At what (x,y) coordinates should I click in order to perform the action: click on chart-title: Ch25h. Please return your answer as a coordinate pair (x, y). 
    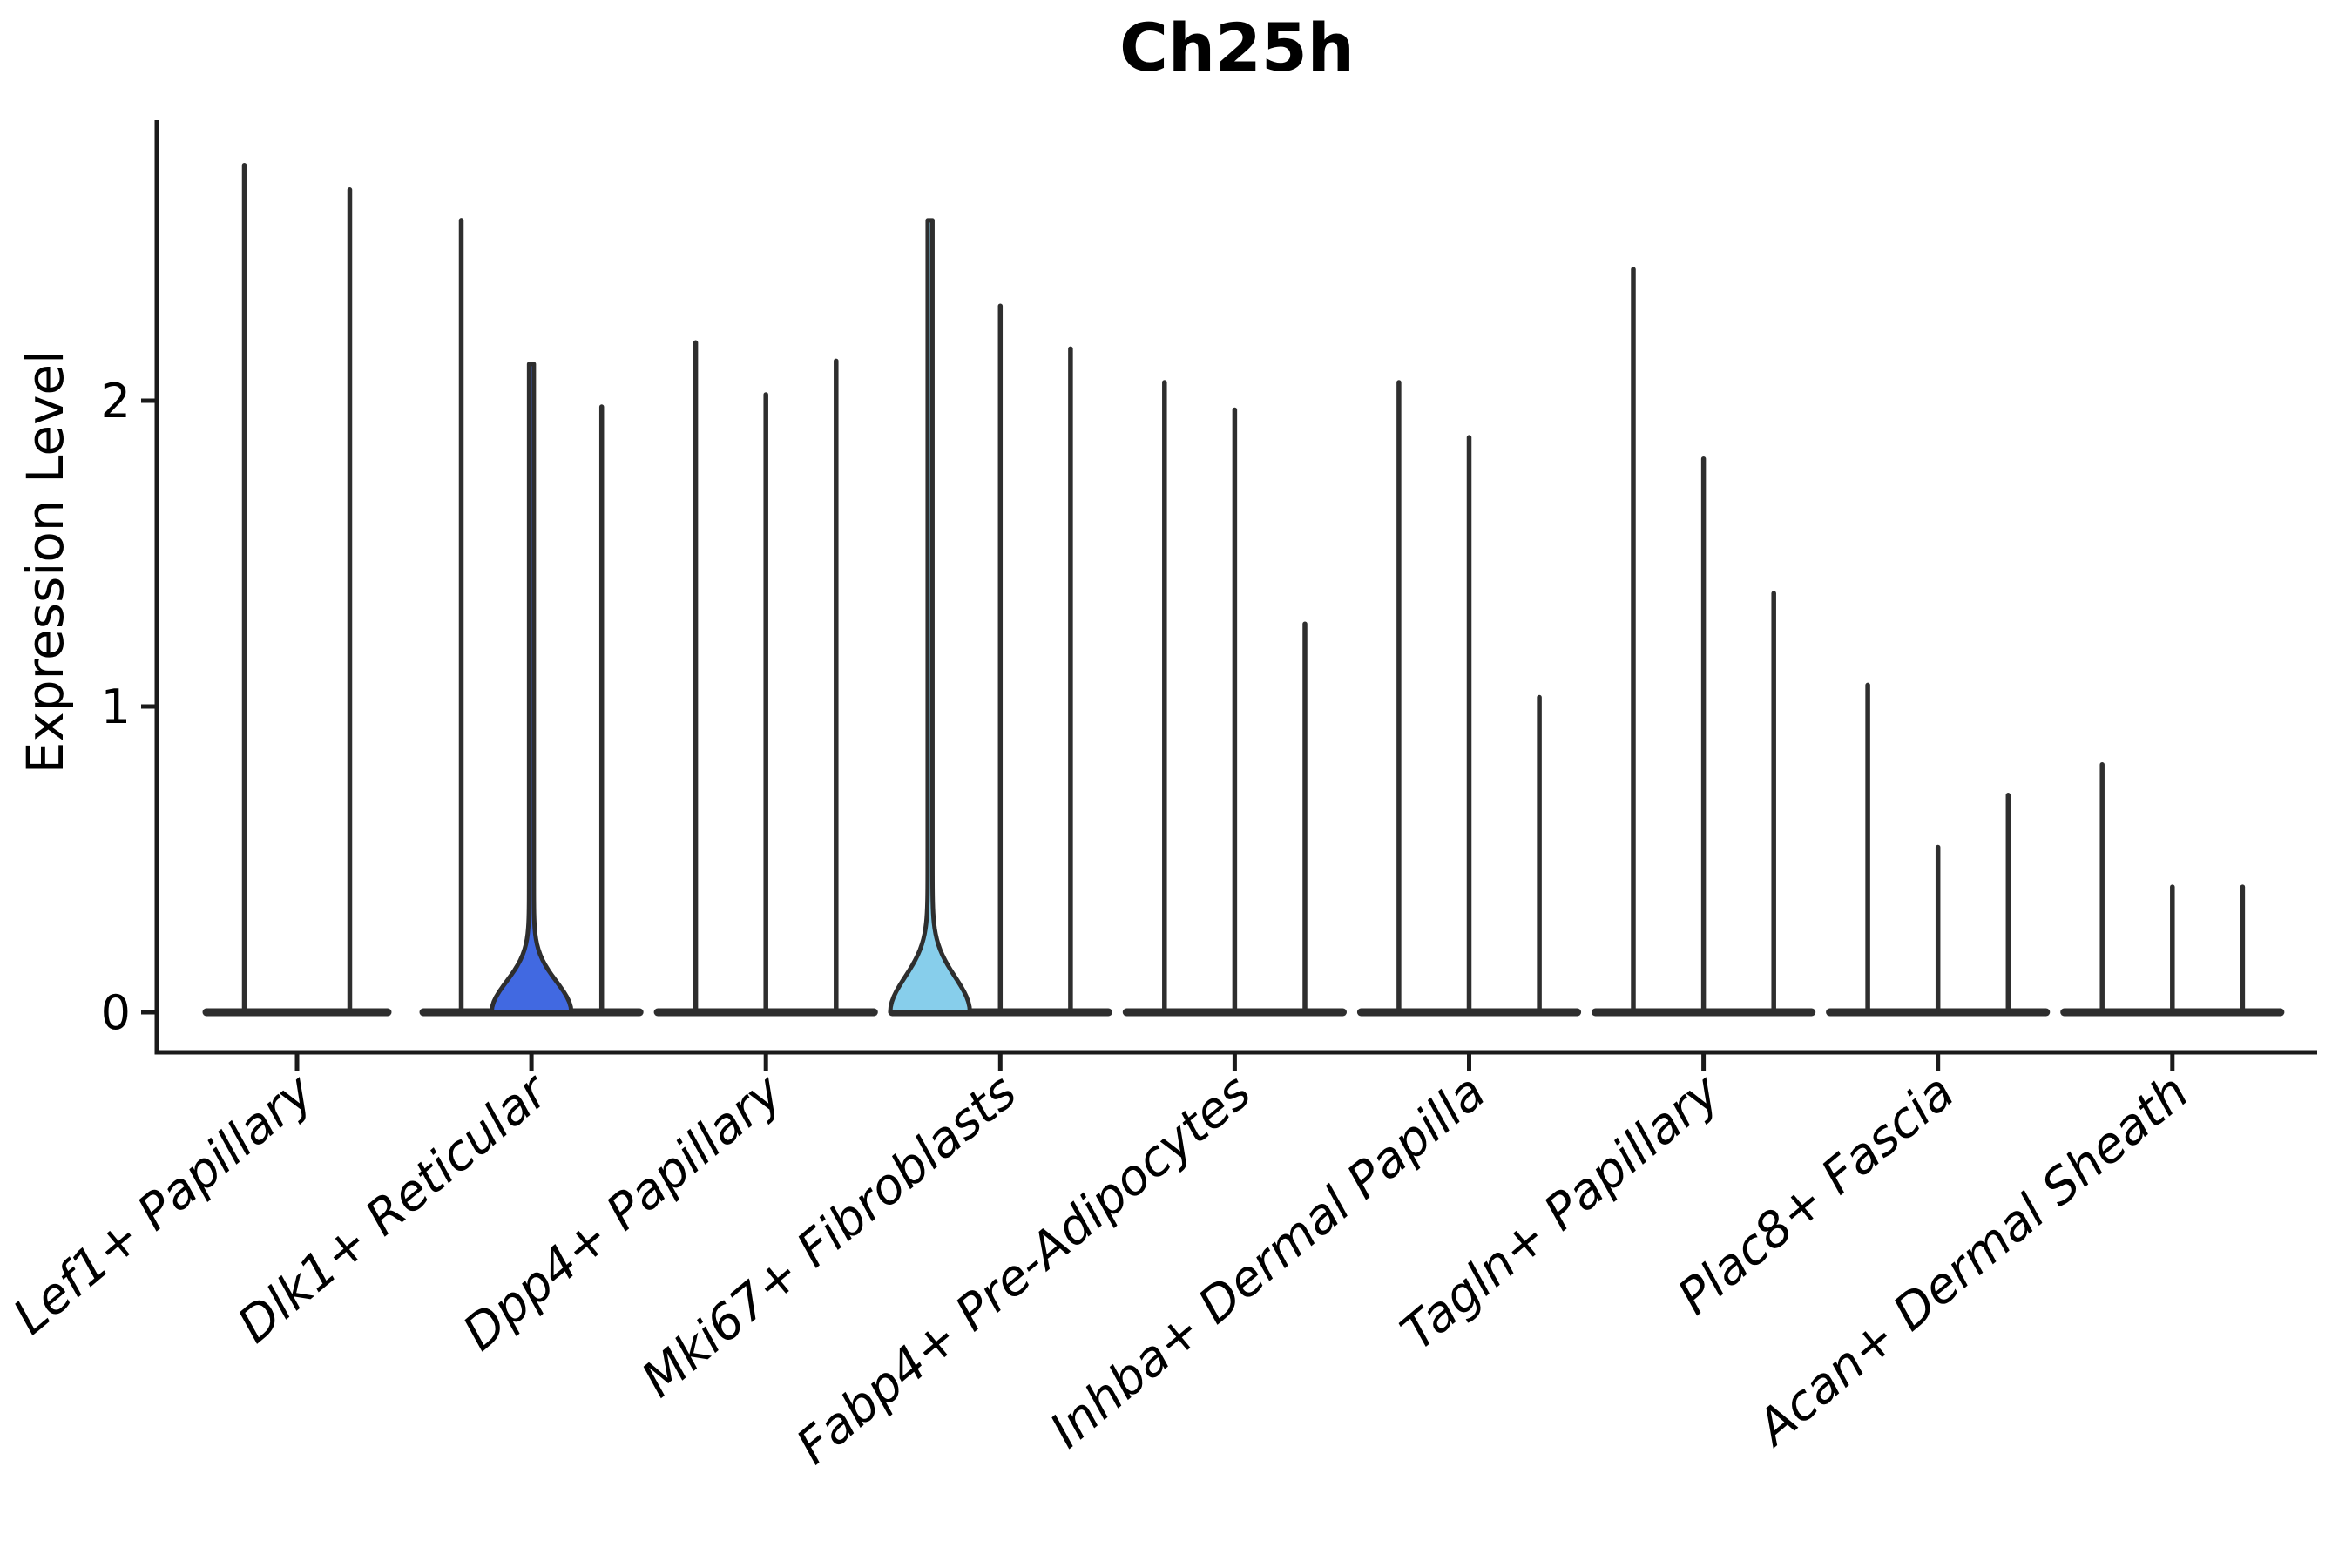
    Looking at the image, I should click on (1237, 48).